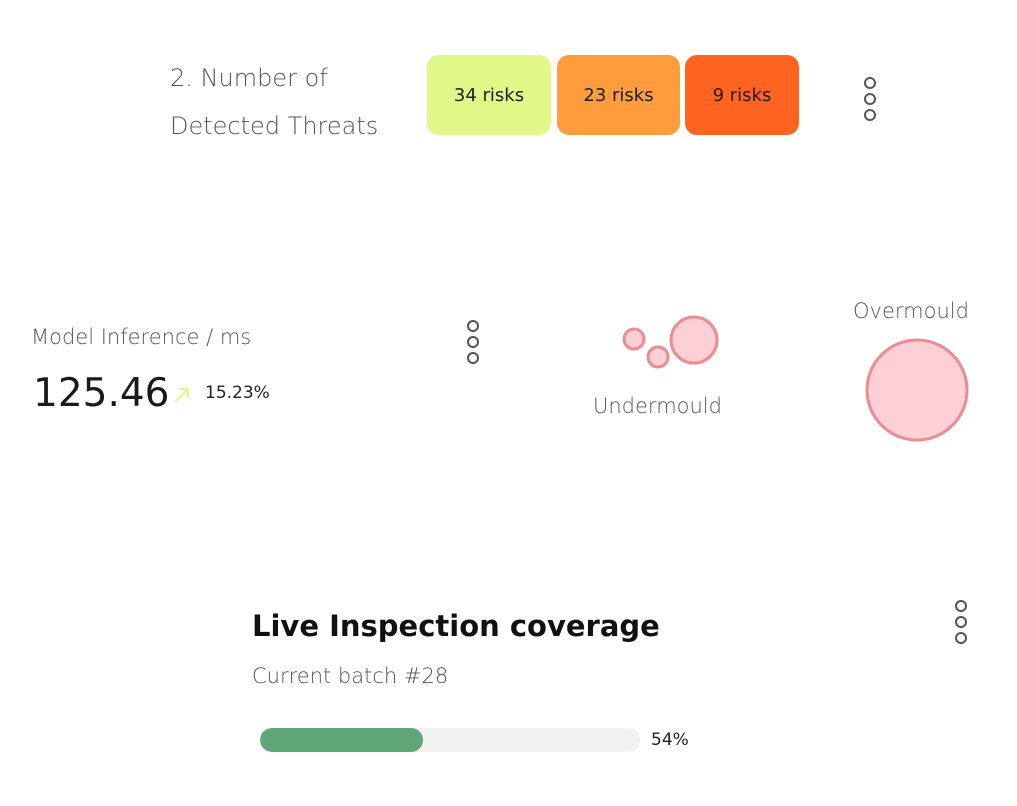 This screenshot has width=1017, height=806. Describe the element at coordinates (237, 393) in the screenshot. I see `inference-change: 15.23%` at that location.